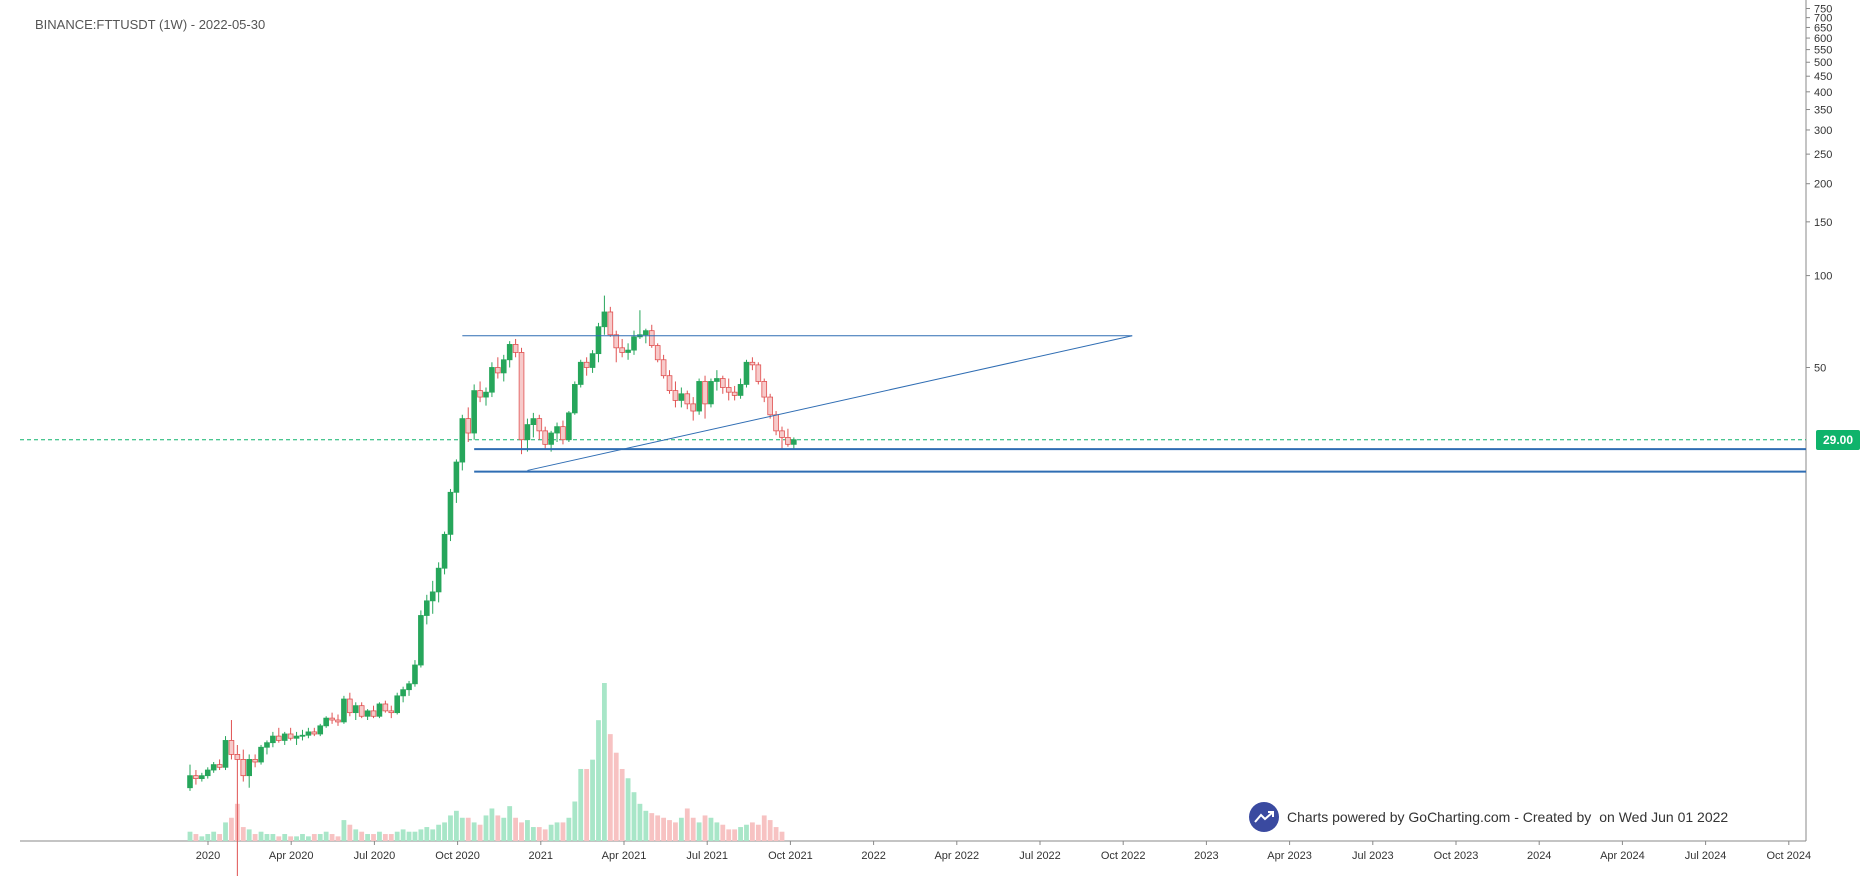  Describe the element at coordinates (1823, 77) in the screenshot. I see `y-tick-label: 450` at that location.